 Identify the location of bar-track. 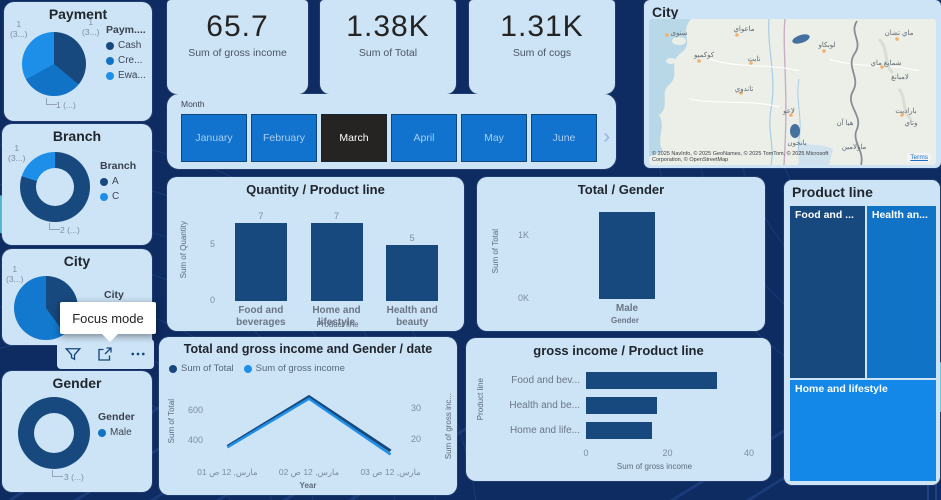
(667, 405).